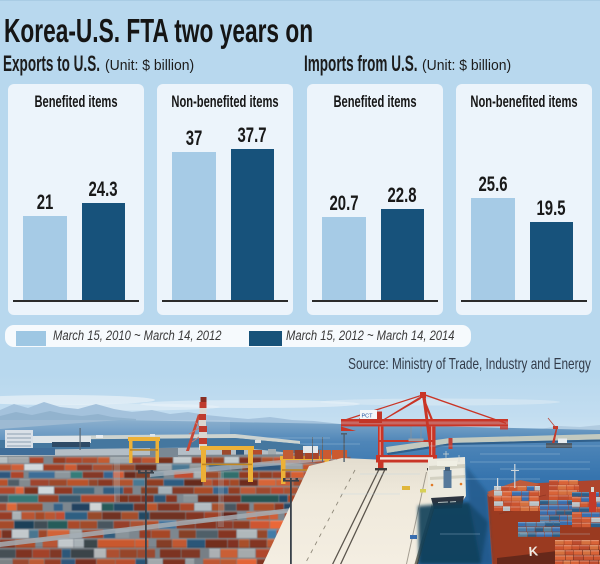 Image resolution: width=600 pixels, height=564 pixels. What do you see at coordinates (533, 551) in the screenshot?
I see `svg-text: K` at bounding box center [533, 551].